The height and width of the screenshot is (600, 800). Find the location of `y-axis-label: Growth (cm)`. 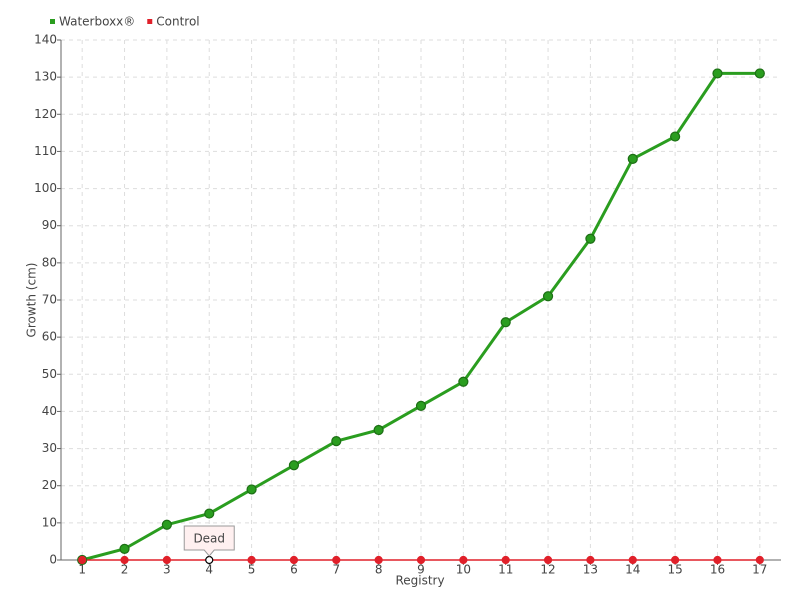

y-axis-label: Growth (cm) is located at coordinates (32, 300).